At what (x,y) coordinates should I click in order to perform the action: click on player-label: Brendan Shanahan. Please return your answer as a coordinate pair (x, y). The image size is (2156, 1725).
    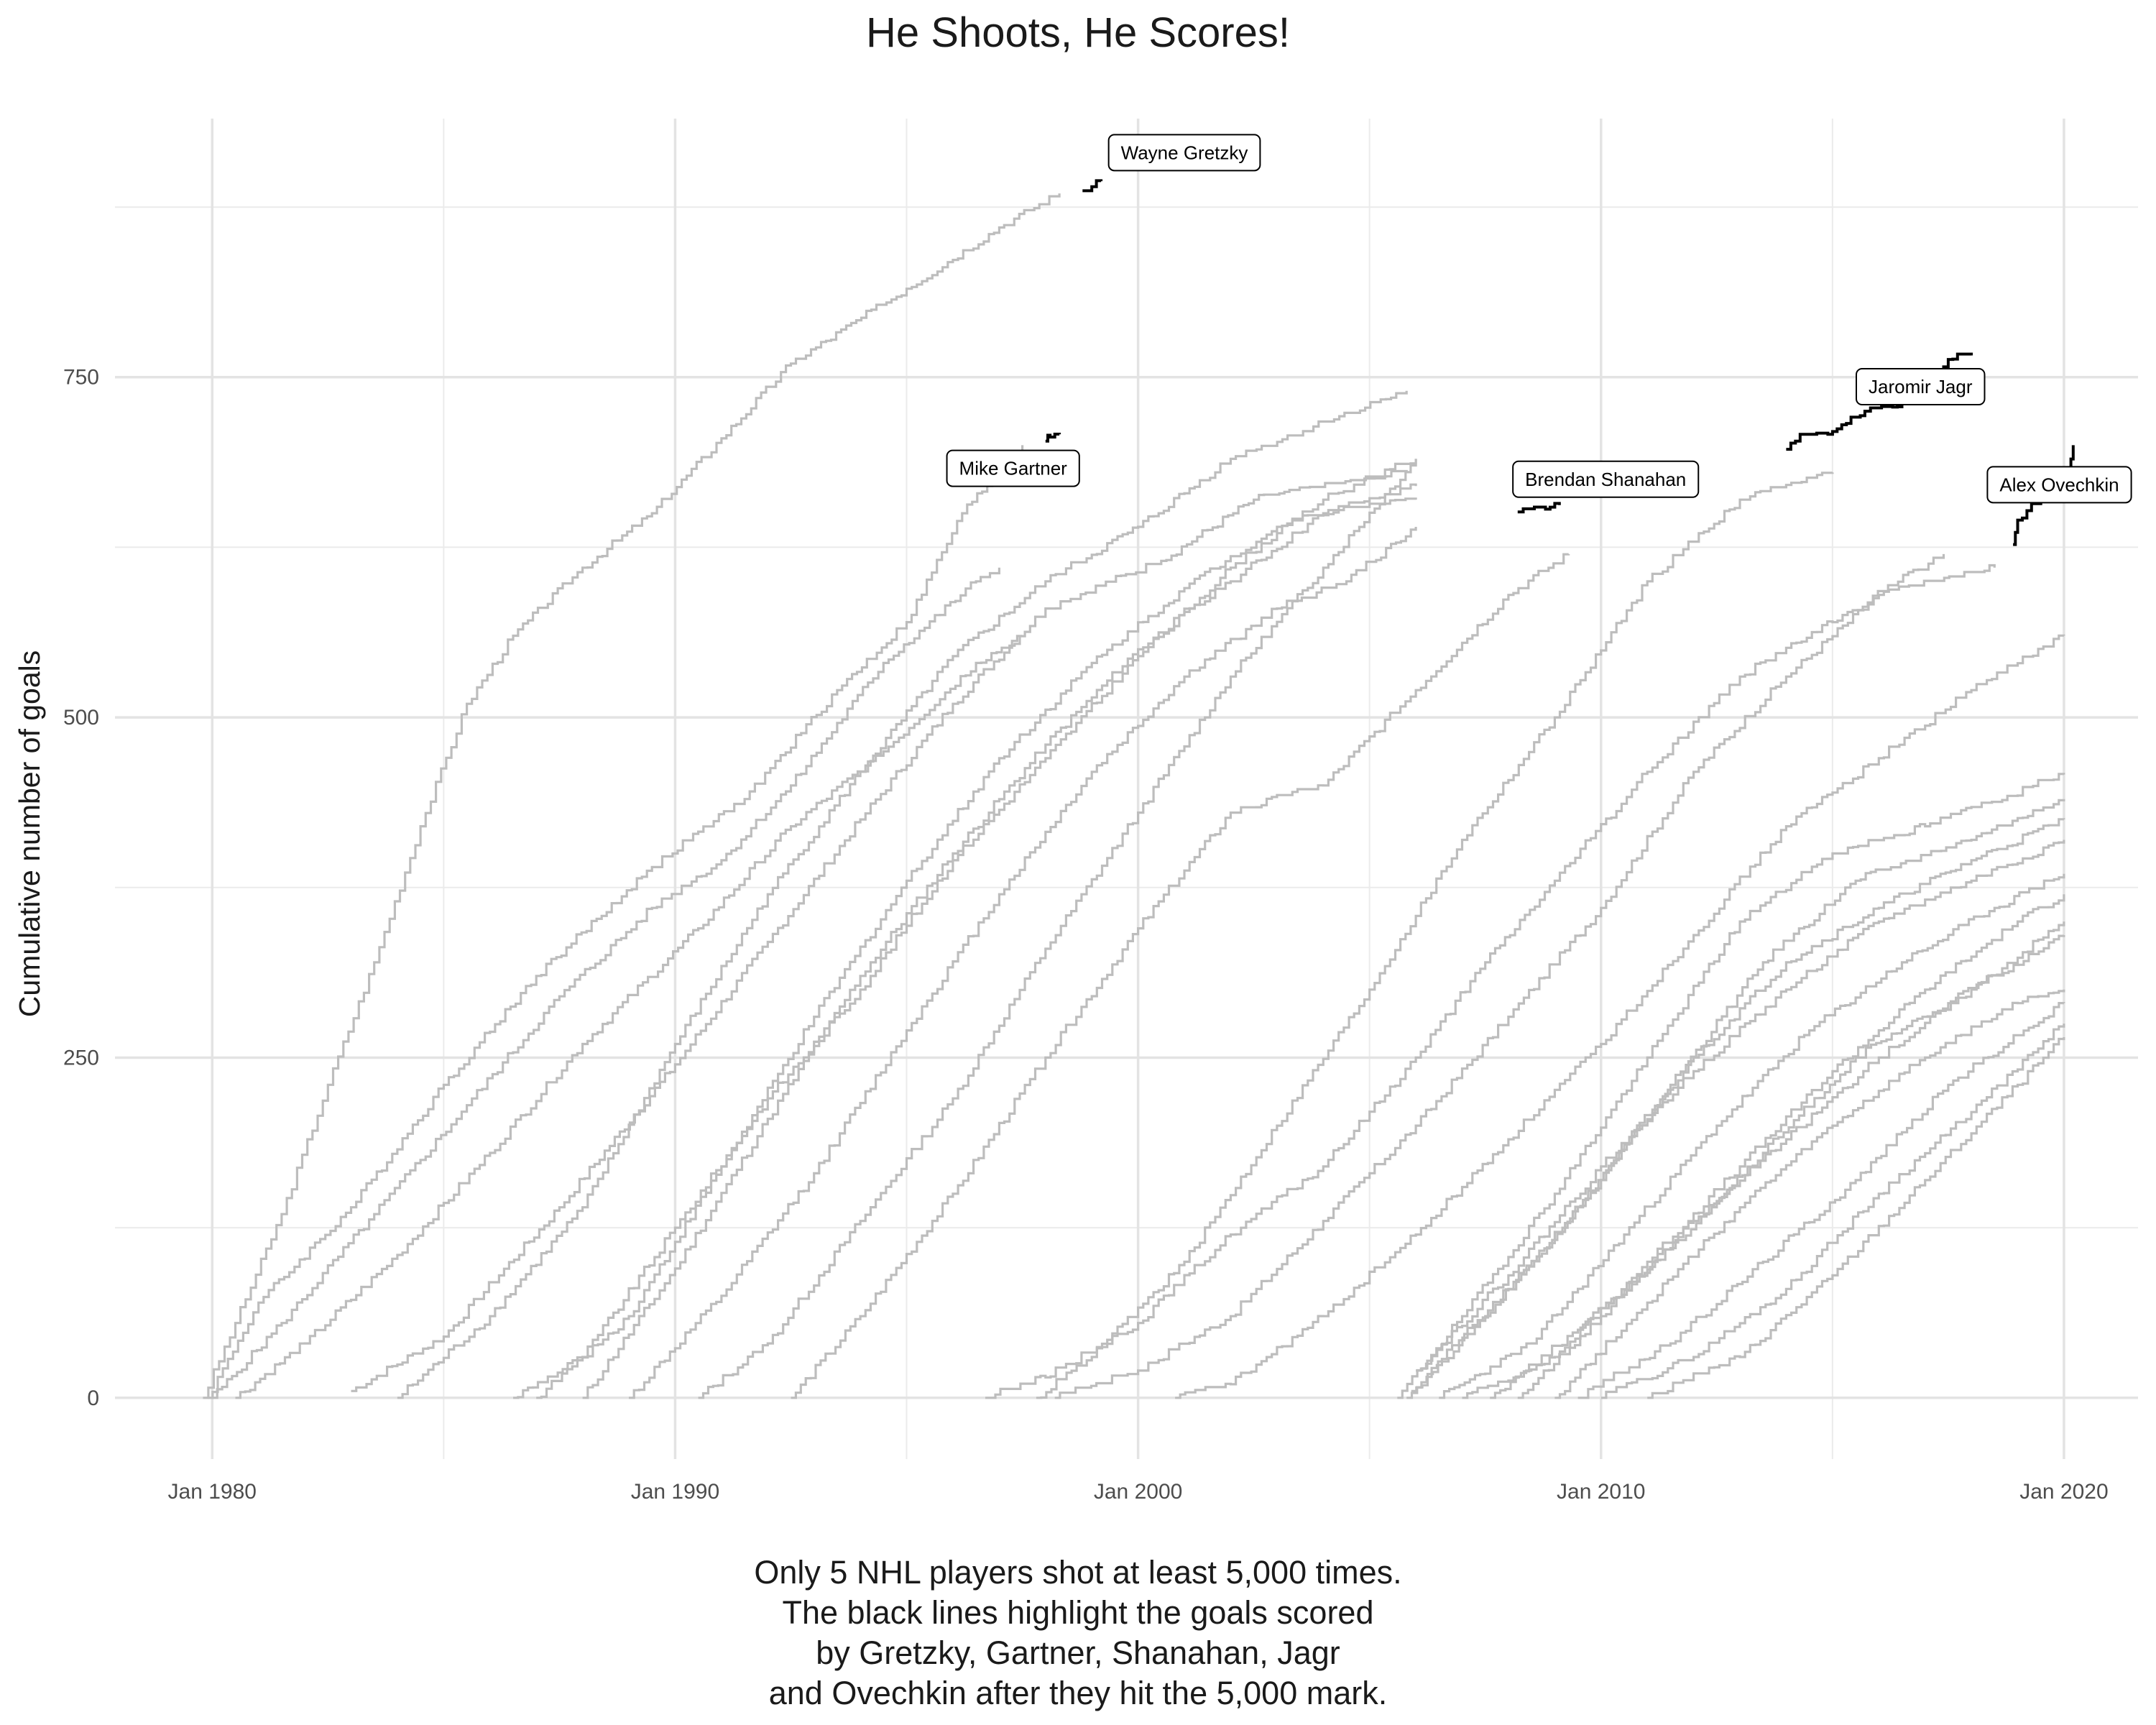
    Looking at the image, I should click on (1606, 479).